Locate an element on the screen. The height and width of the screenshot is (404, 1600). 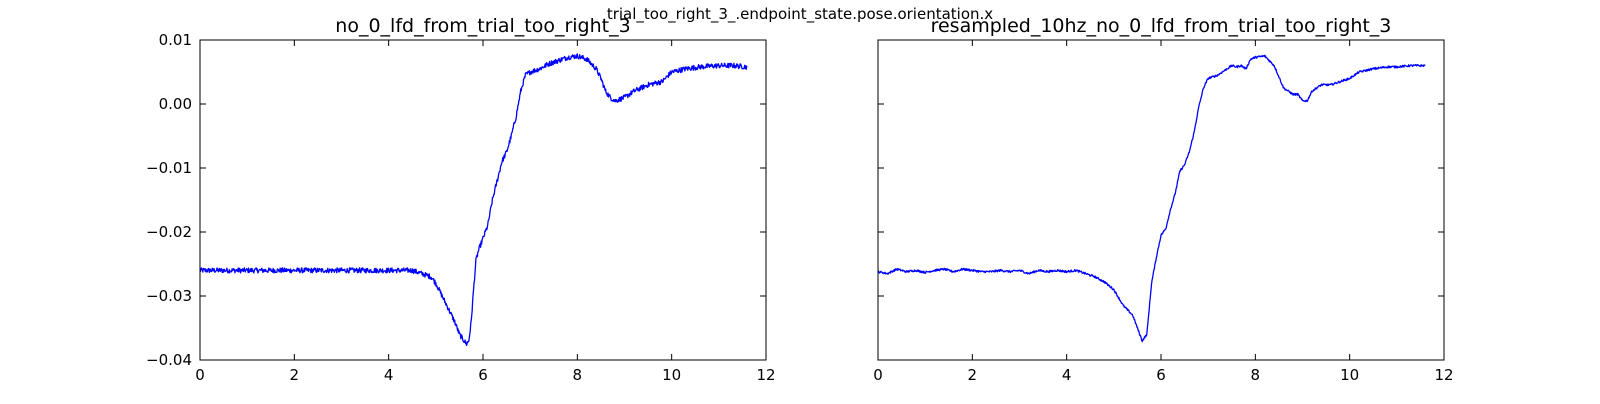
left-x-tick-label: 12 is located at coordinates (765, 375).